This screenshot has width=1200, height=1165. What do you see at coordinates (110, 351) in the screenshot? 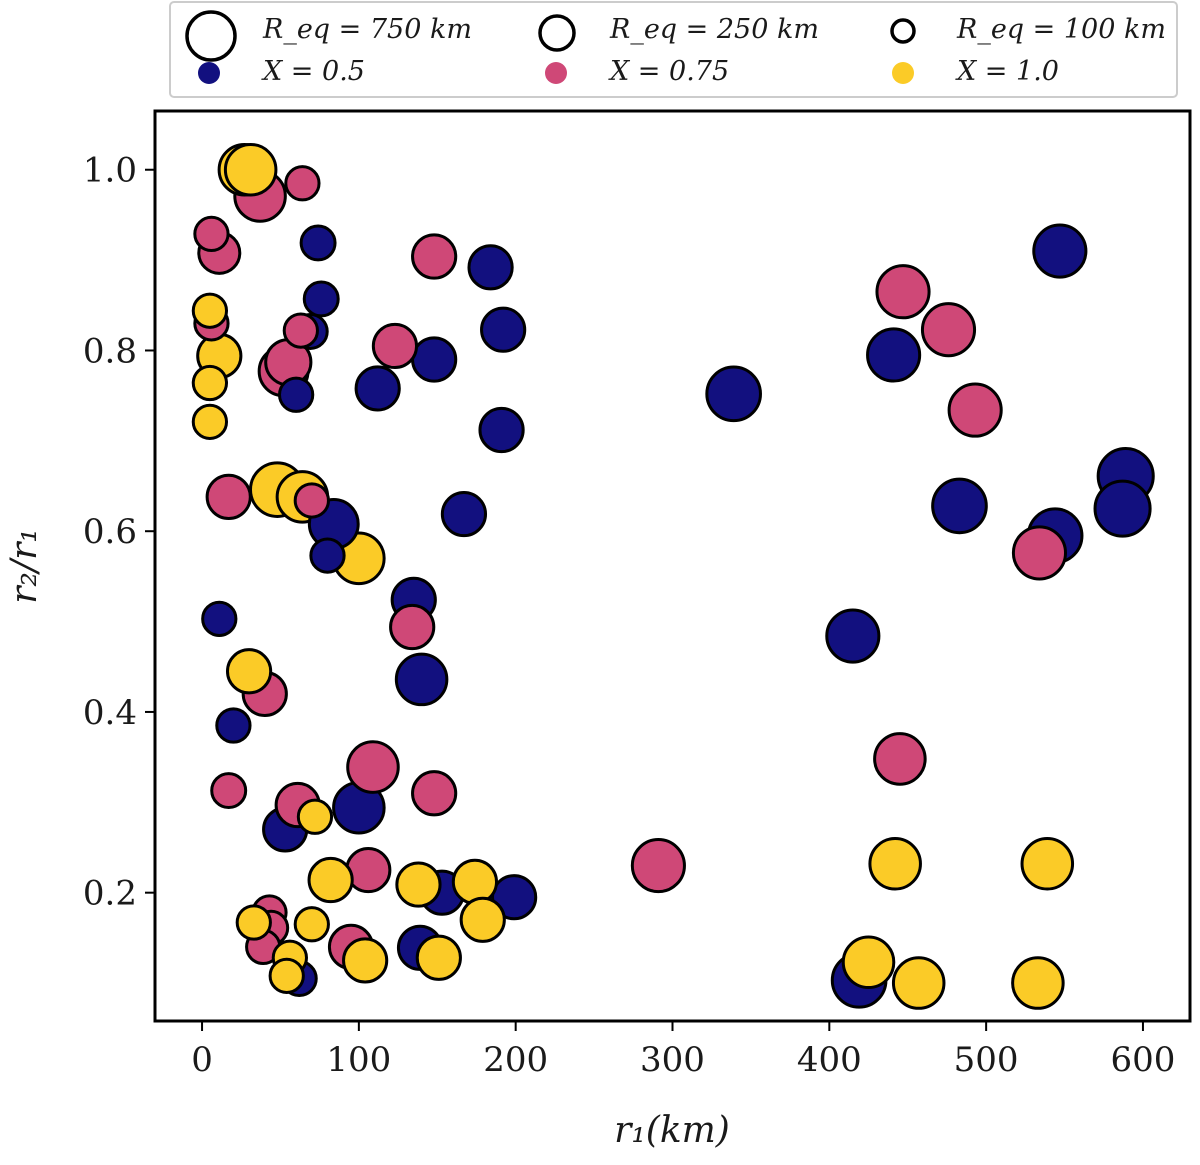
I see `y-tick-label: 0.8` at bounding box center [110, 351].